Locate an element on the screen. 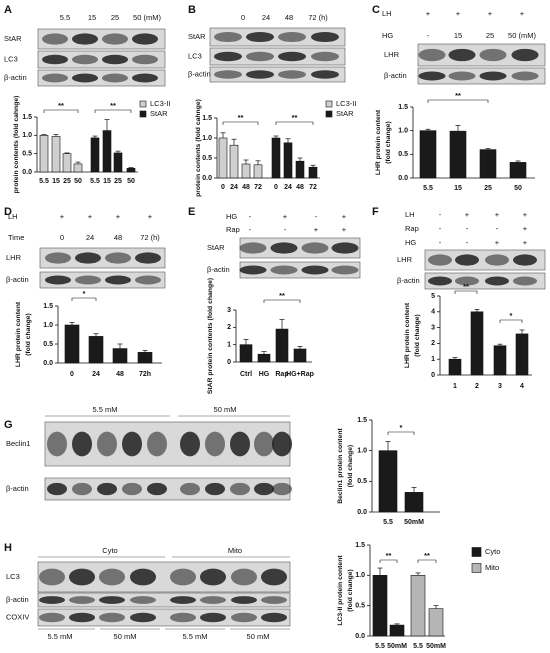  y-axis-label: (fold change) is located at coordinates (350, 590).